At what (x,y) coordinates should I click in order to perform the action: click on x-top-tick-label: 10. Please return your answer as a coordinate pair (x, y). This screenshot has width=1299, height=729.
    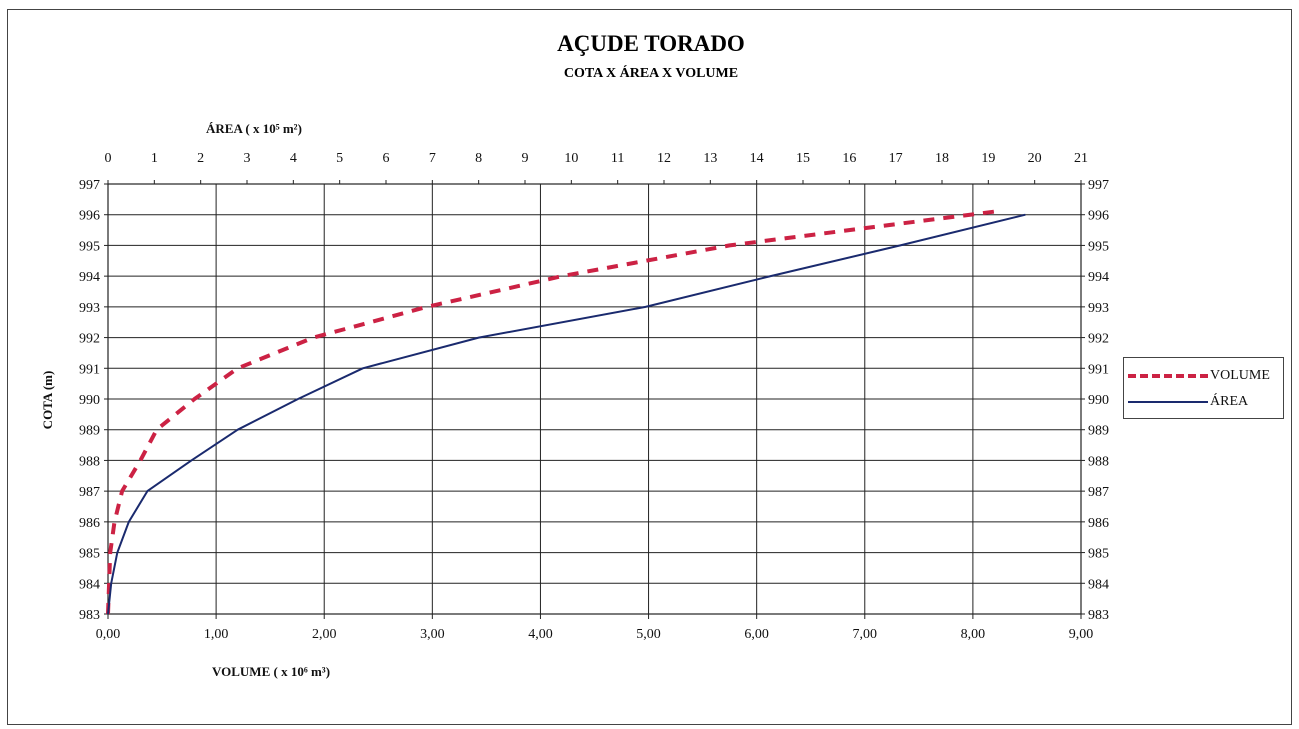
    Looking at the image, I should click on (571, 158).